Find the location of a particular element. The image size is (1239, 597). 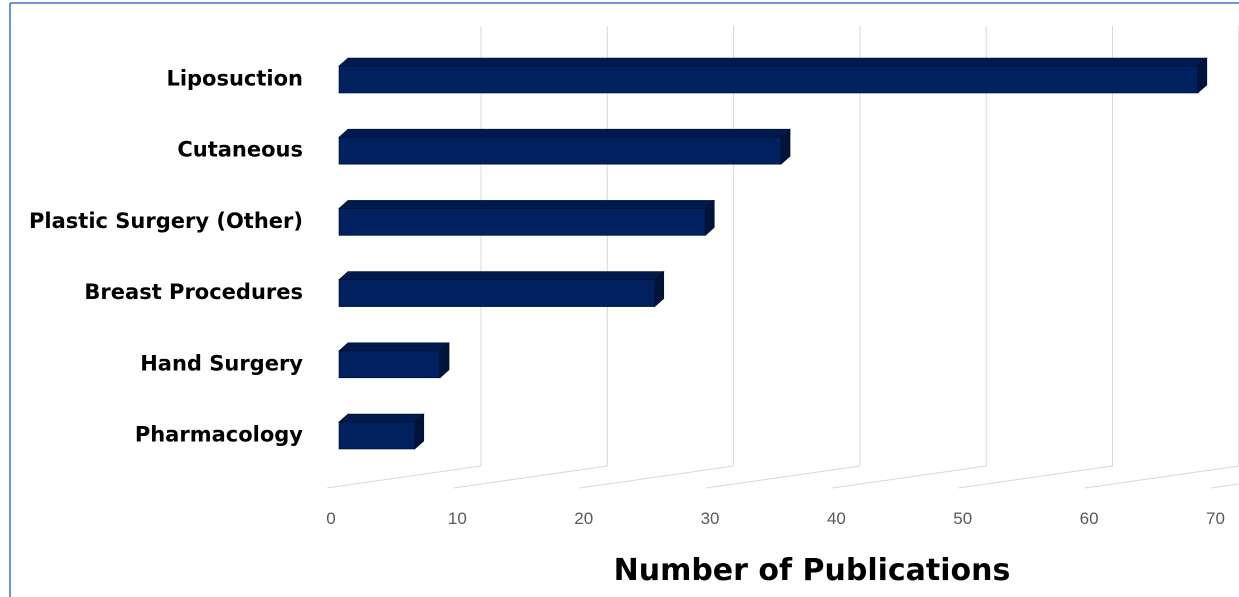

category-label: Breast Procedures is located at coordinates (193, 292).